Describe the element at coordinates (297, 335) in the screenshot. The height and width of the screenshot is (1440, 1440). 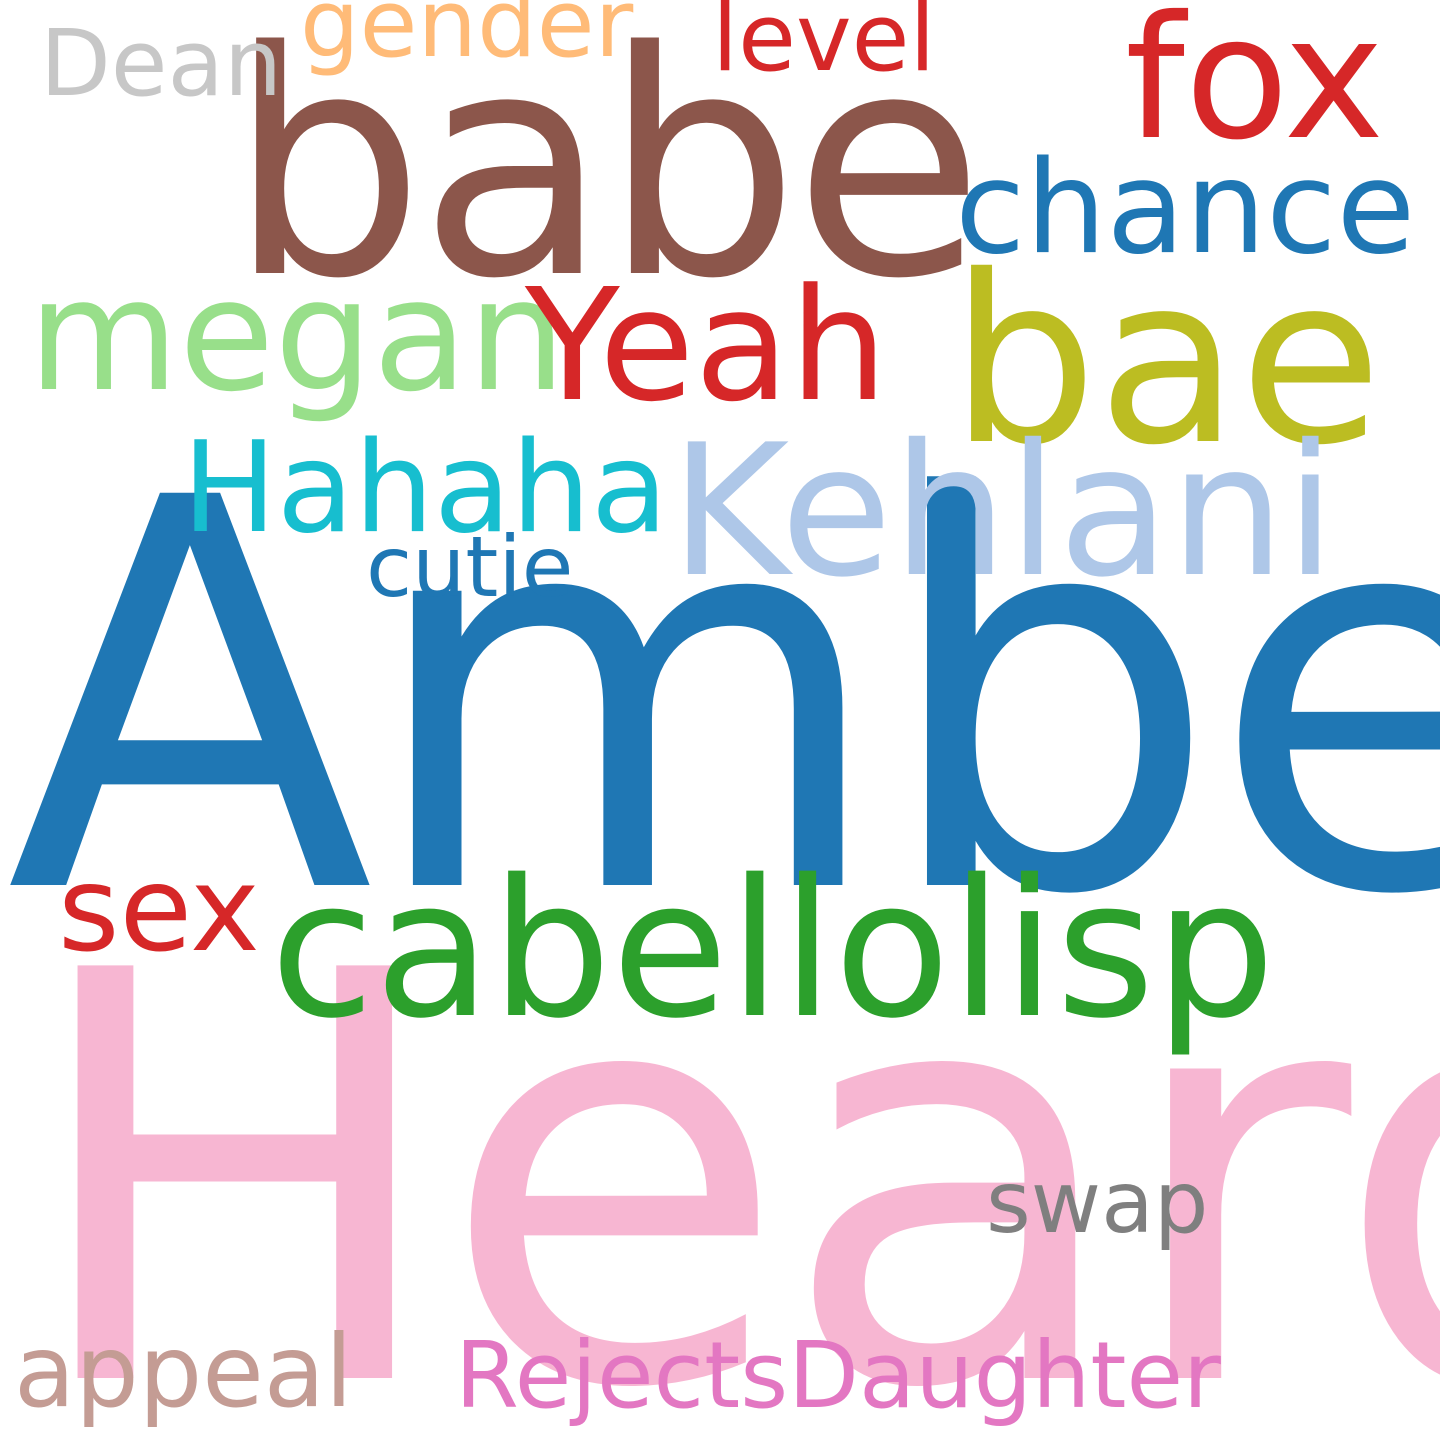
I see `word-megan: megan` at that location.